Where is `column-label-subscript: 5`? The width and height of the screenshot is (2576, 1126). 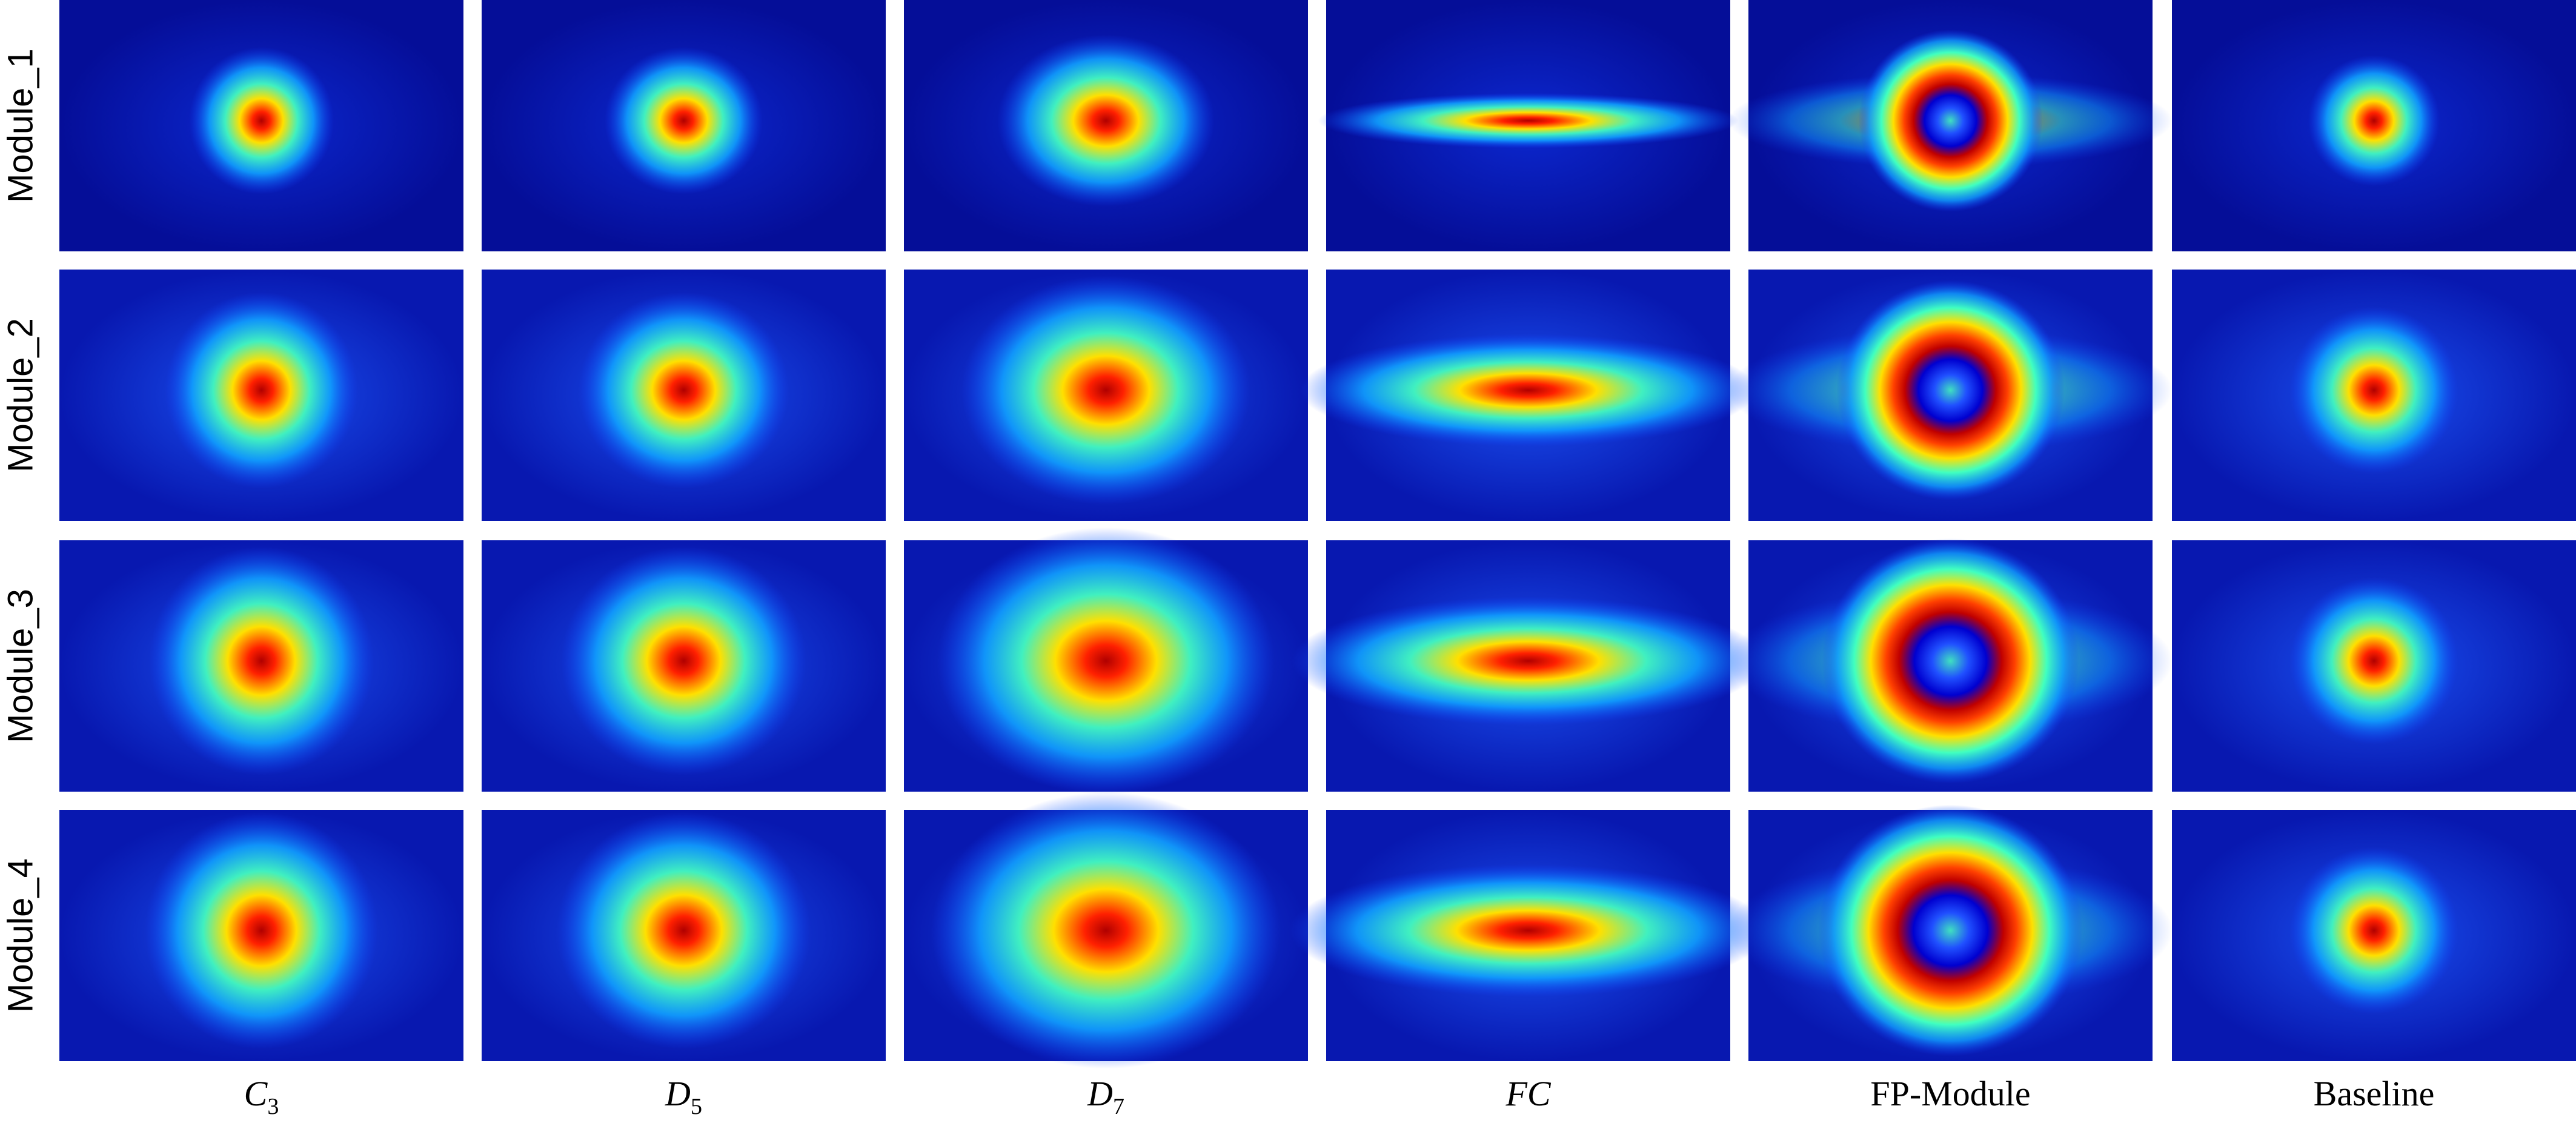 column-label-subscript: 5 is located at coordinates (696, 1107).